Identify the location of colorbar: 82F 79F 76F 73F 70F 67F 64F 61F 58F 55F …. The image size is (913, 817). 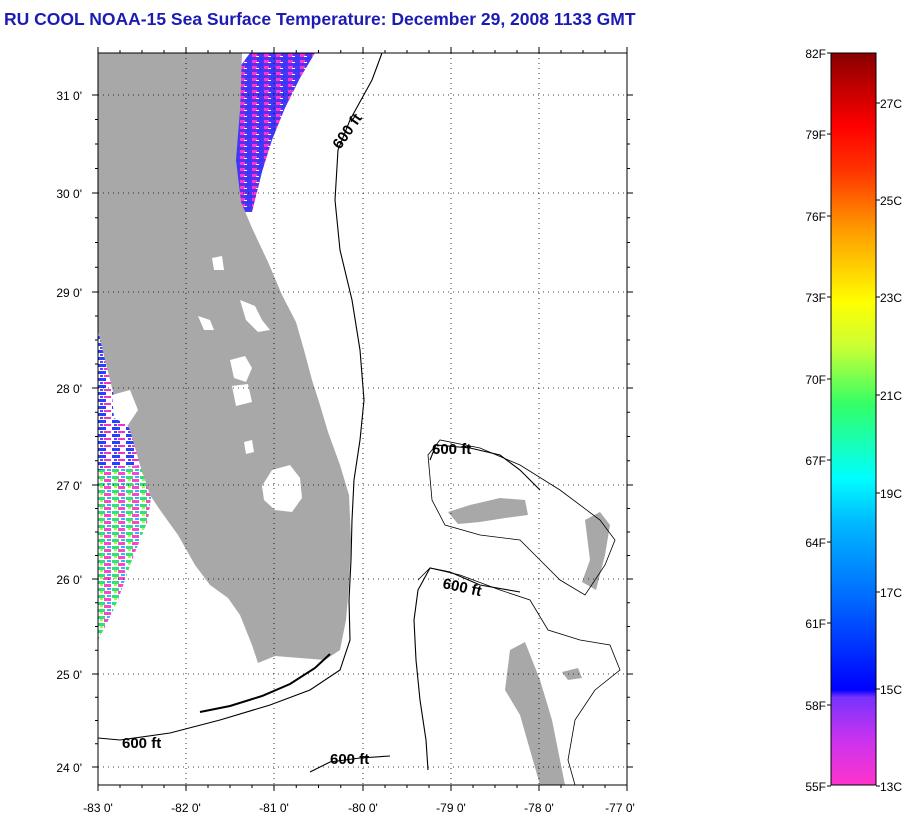
(853, 420).